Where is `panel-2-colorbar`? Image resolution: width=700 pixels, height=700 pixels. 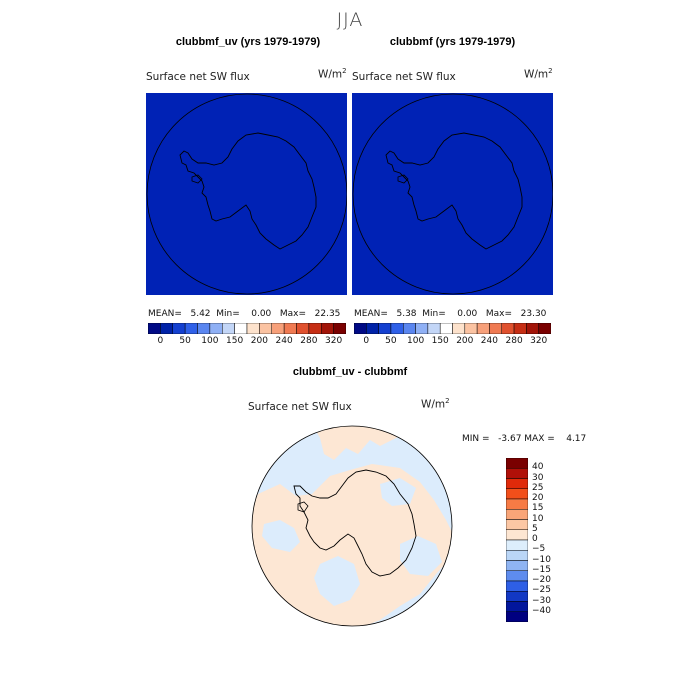 panel-2-colorbar is located at coordinates (452, 328).